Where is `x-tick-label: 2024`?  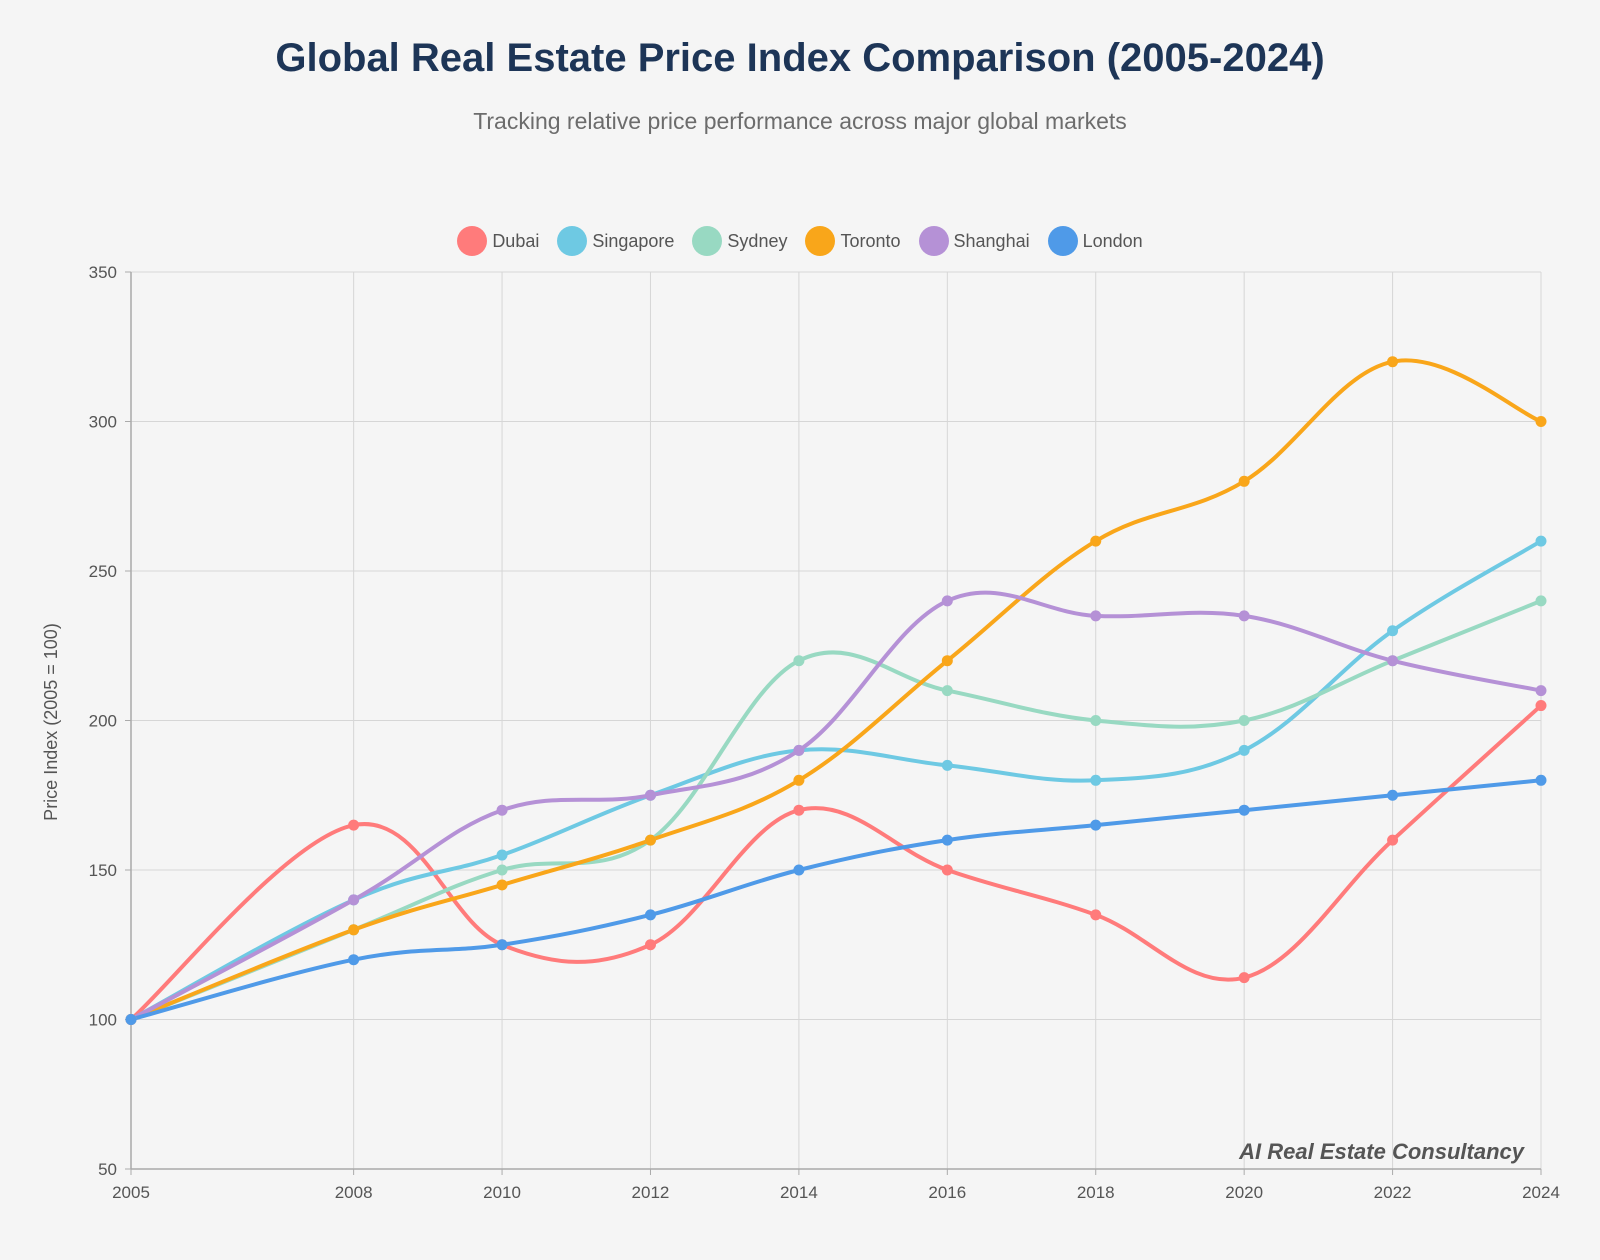 x-tick-label: 2024 is located at coordinates (1541, 1192).